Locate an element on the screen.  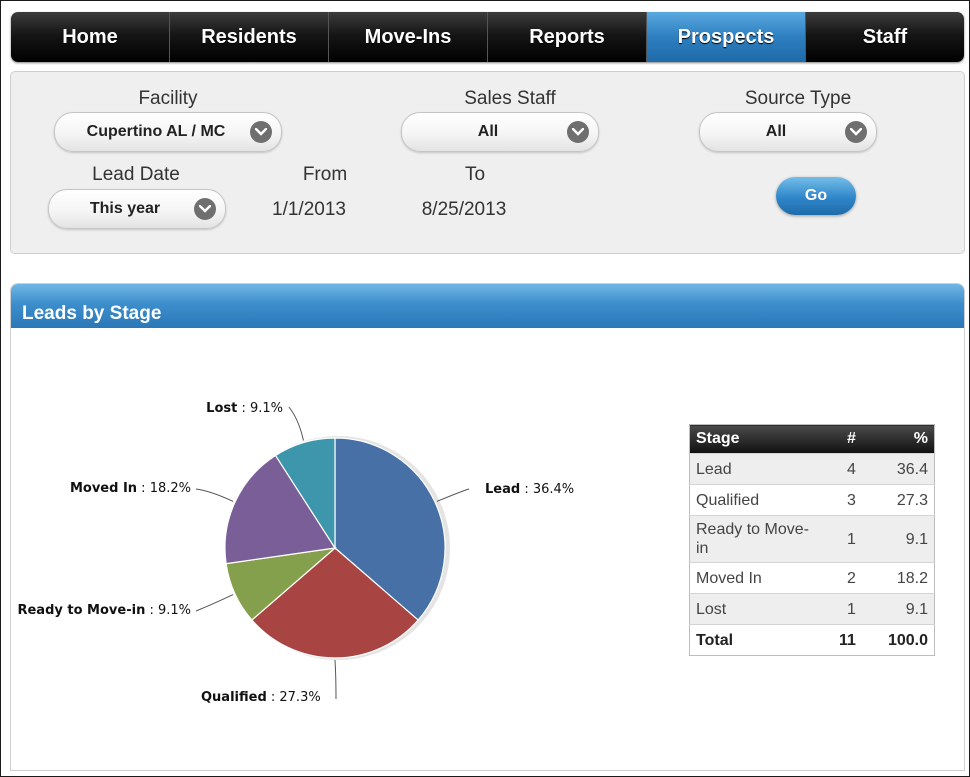
facility-select: Cupertino AL / MC is located at coordinates (168, 132).